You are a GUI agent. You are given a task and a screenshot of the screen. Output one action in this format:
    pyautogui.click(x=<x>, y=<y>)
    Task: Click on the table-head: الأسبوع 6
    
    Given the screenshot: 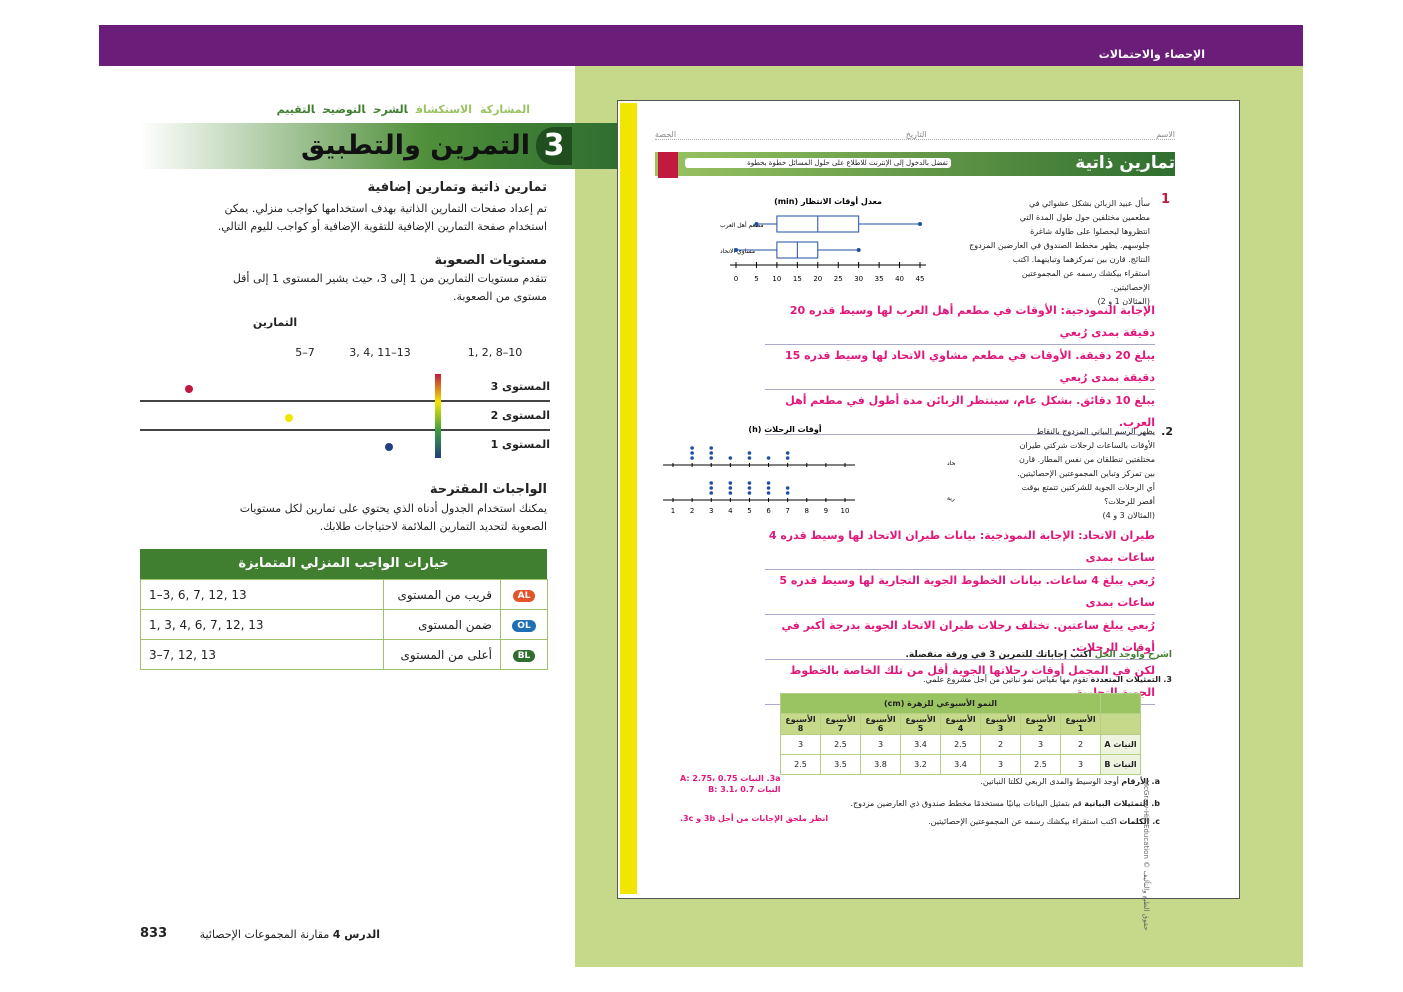 What is the action you would take?
    pyautogui.click(x=880, y=724)
    